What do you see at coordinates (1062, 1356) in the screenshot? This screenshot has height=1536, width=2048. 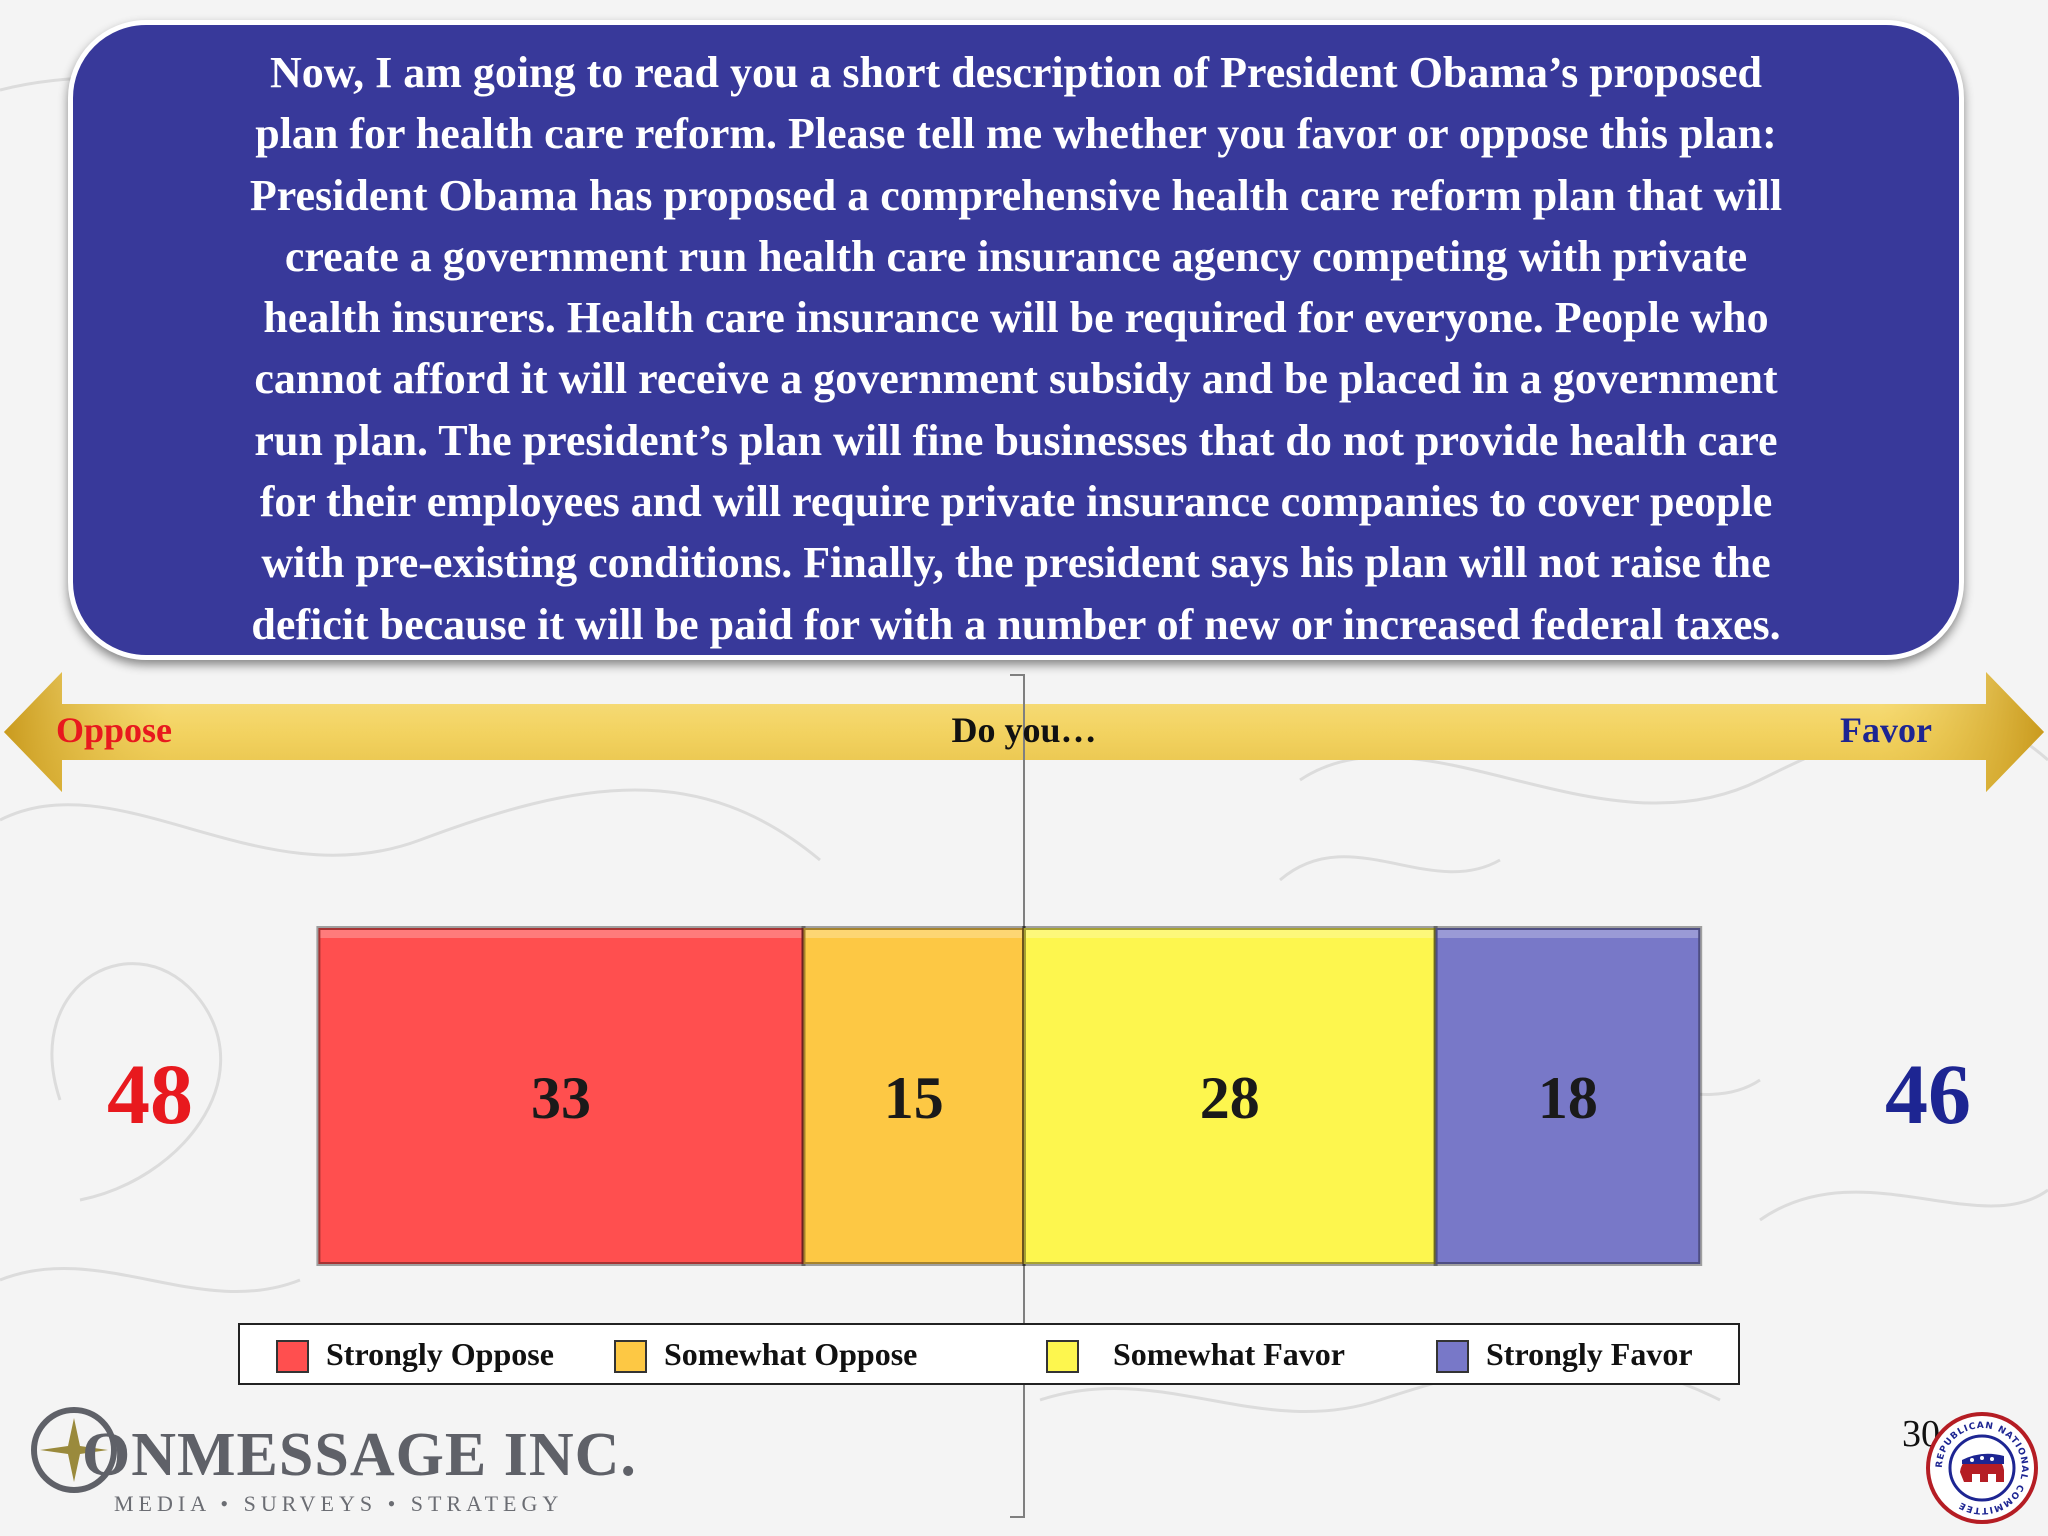 I see `legend-swatch-somewhat-favor` at bounding box center [1062, 1356].